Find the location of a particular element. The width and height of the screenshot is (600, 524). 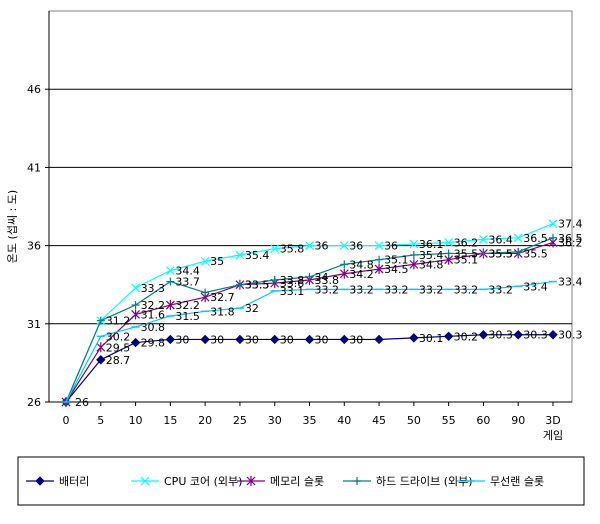

y-tick-label: 41 is located at coordinates (34, 167).